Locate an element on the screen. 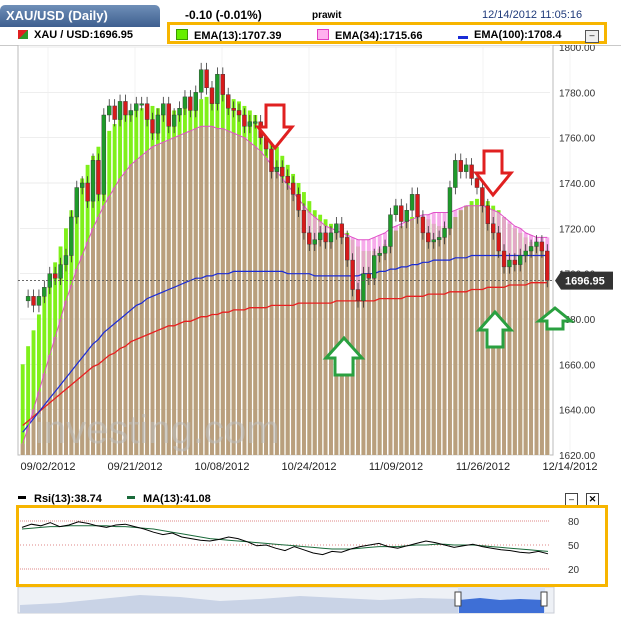 The width and height of the screenshot is (621, 629). y-tick-label: 1800.00 is located at coordinates (577, 49).